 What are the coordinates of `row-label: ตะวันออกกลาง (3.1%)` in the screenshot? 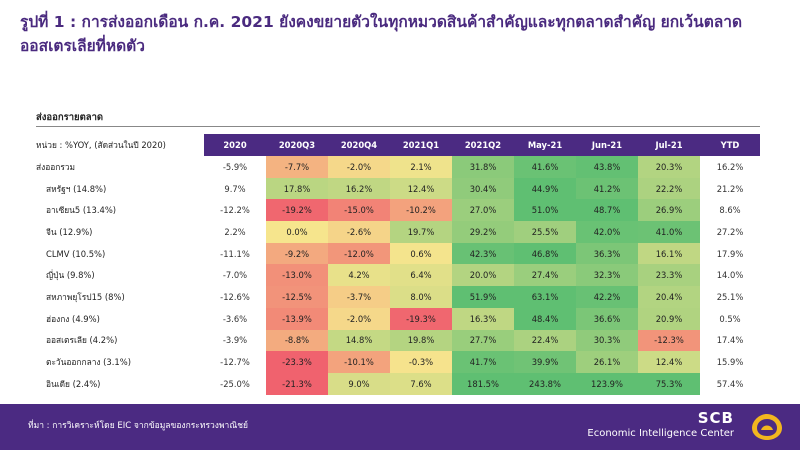 It's located at (88, 362).